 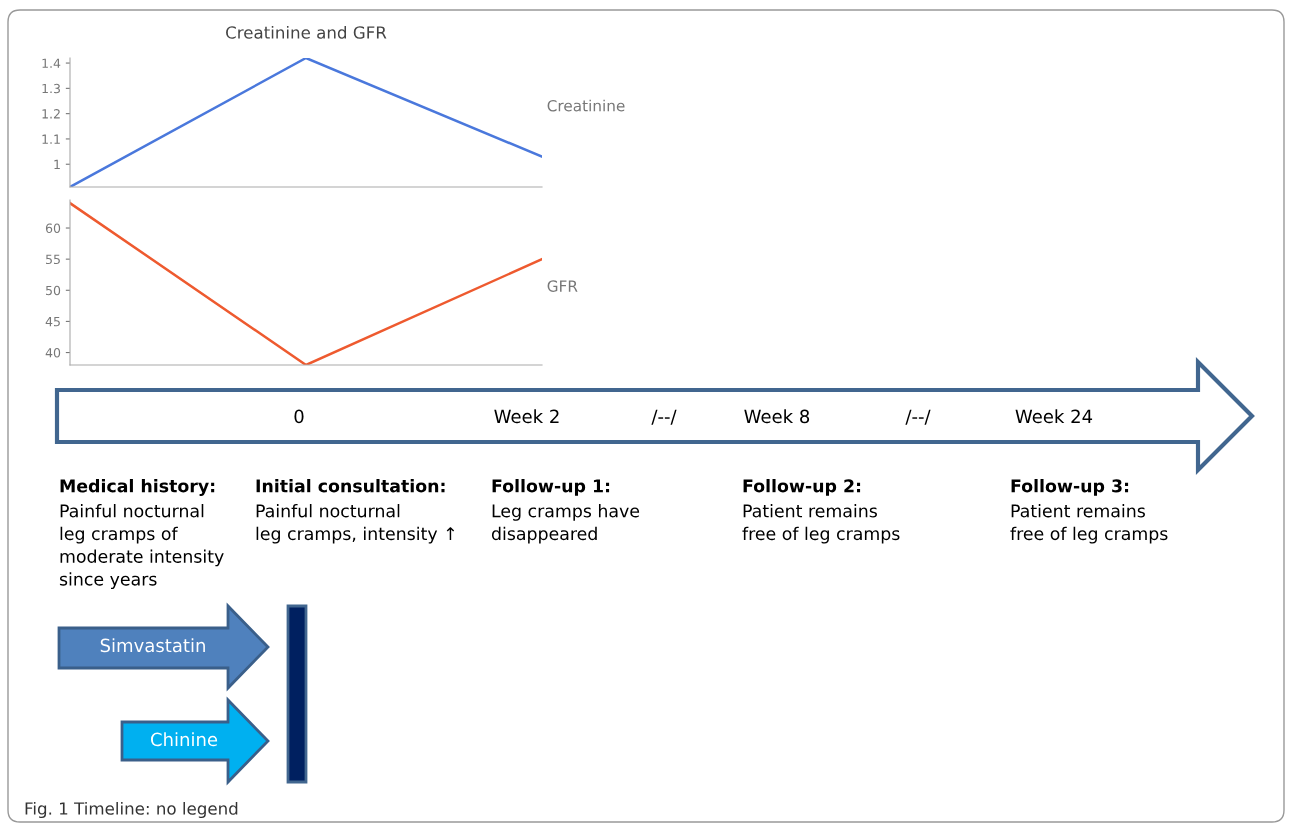 What do you see at coordinates (53, 290) in the screenshot?
I see `y-tick-label: 50` at bounding box center [53, 290].